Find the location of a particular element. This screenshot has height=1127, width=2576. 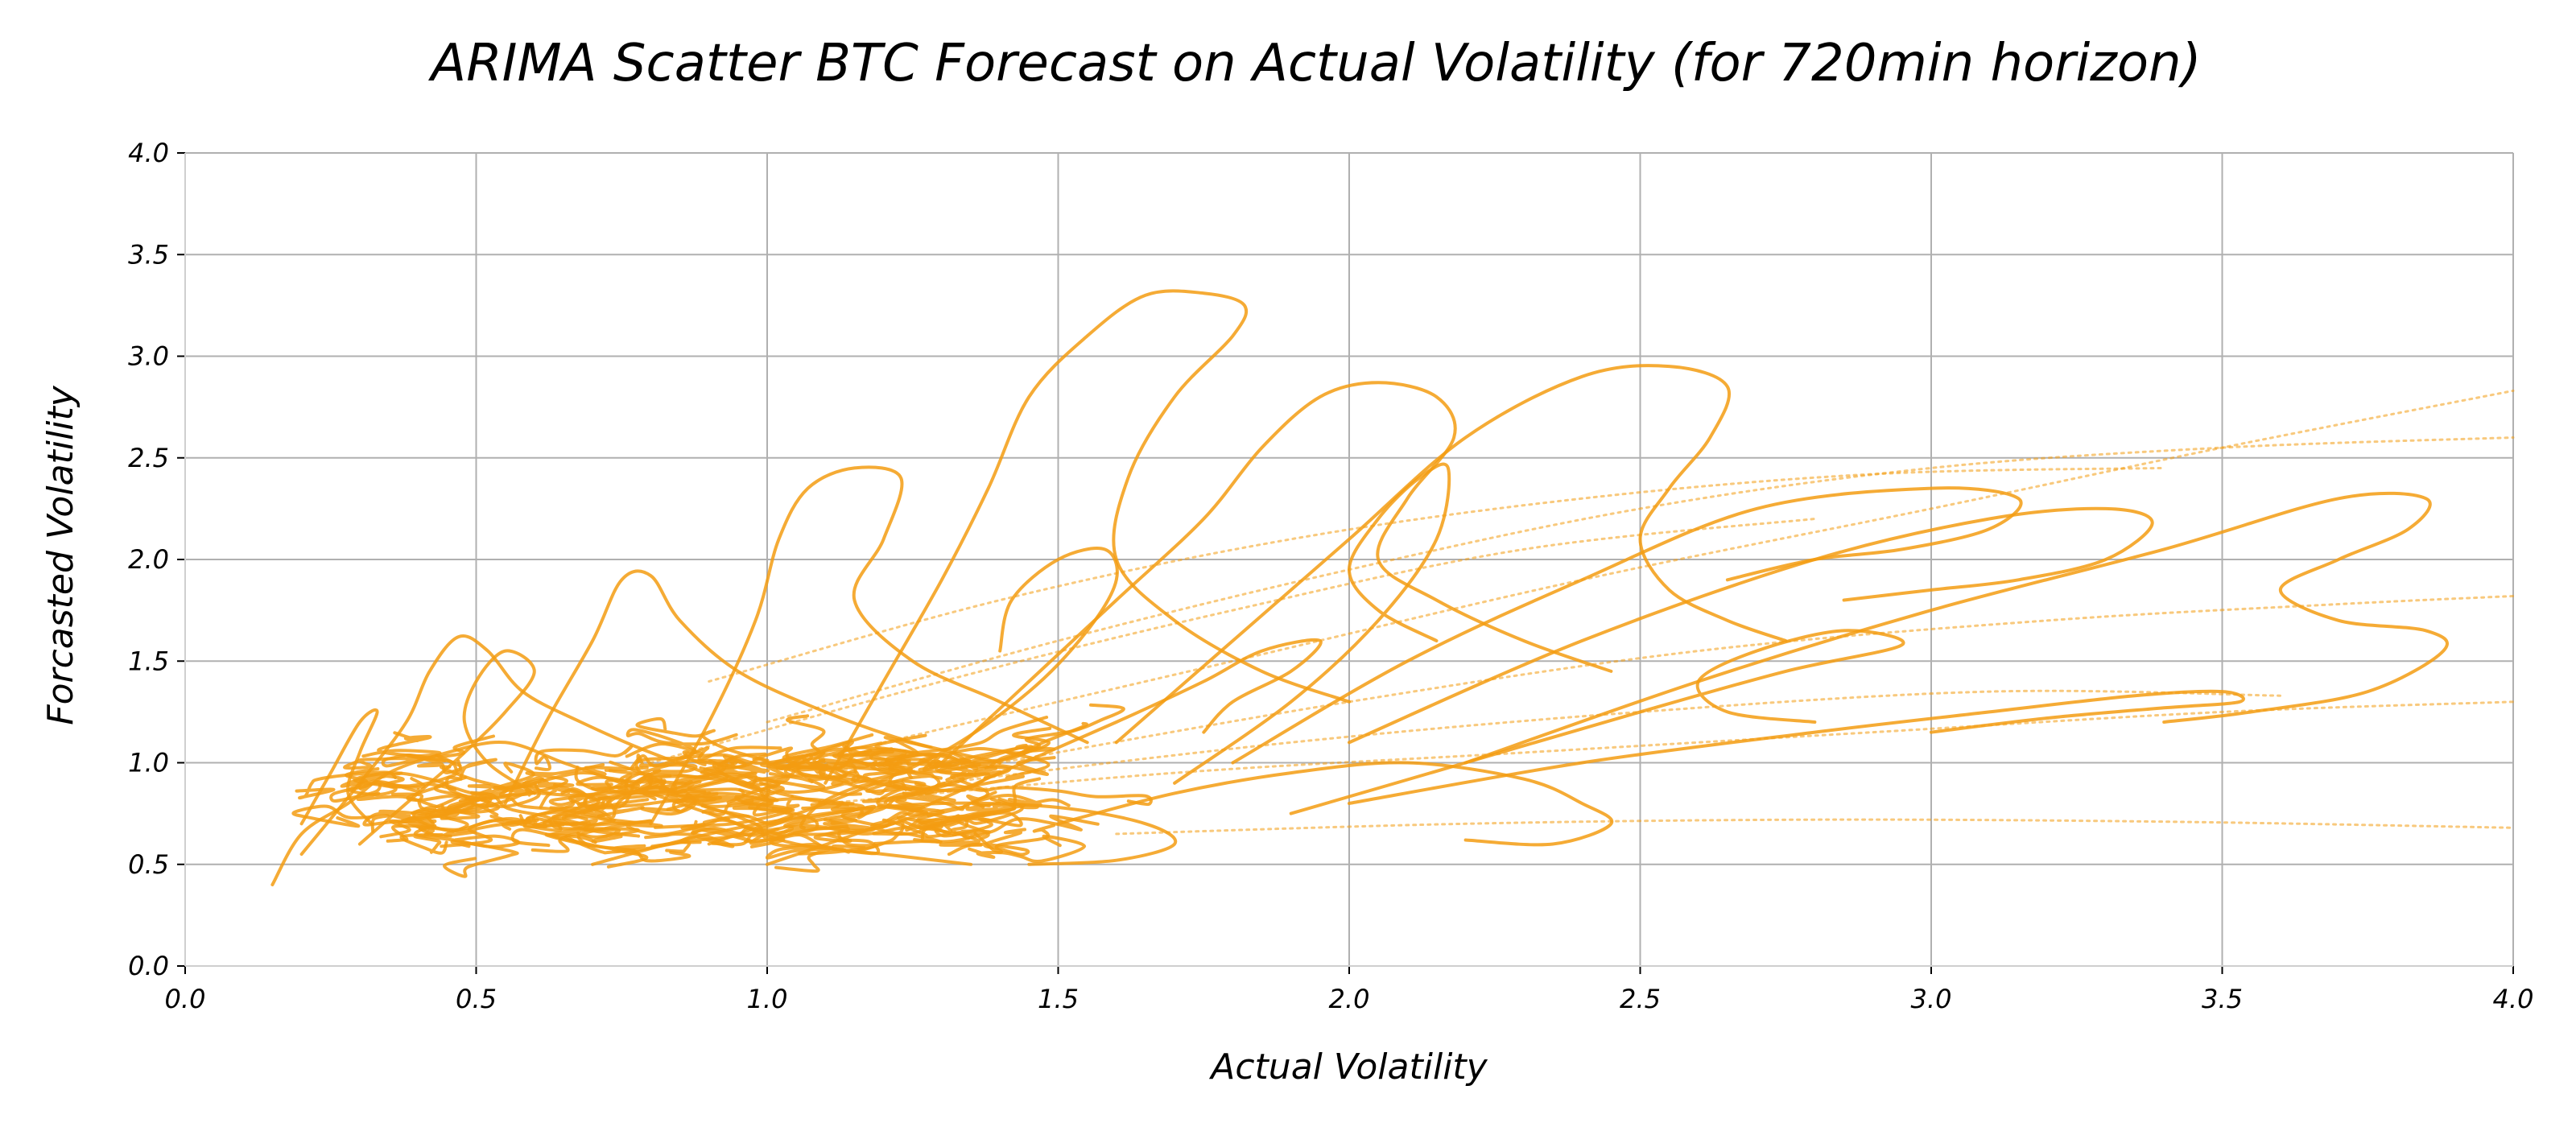

x-tick-label: 2.5 is located at coordinates (1640, 999).